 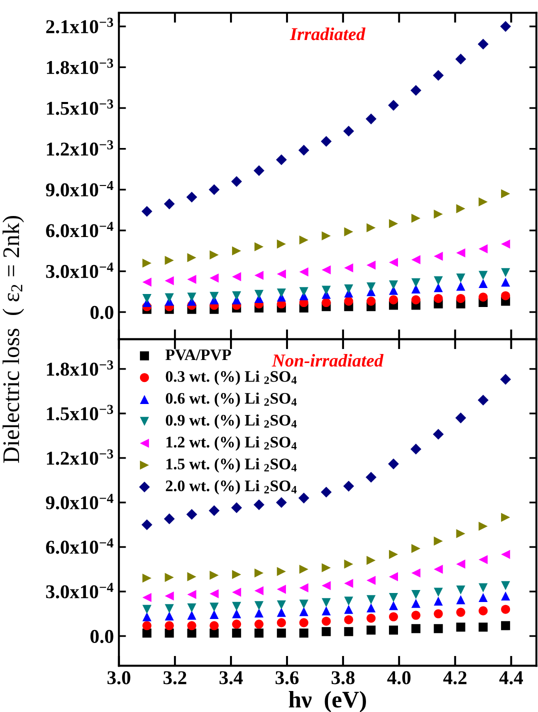 I want to click on x-tick-label: 3.6, so click(x=287, y=677).